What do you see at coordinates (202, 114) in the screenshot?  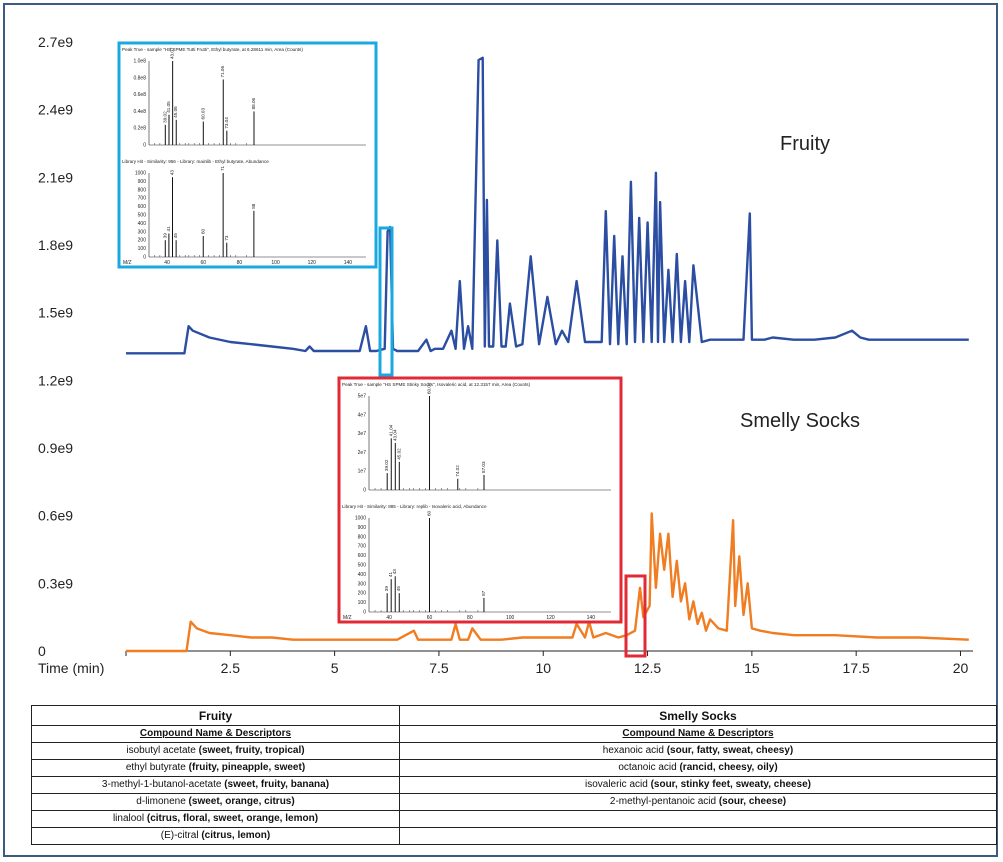 I see `inset-peak-label: 60.03` at bounding box center [202, 114].